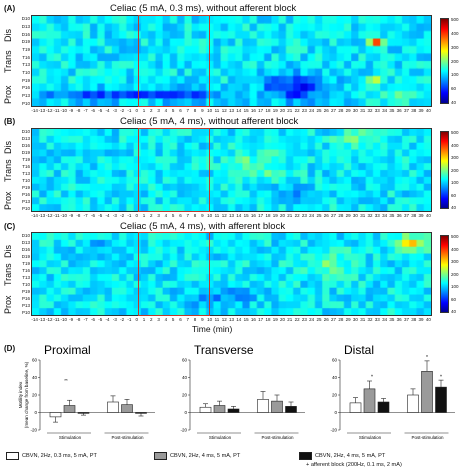  I want to click on significance-marker: *, so click(372, 377).